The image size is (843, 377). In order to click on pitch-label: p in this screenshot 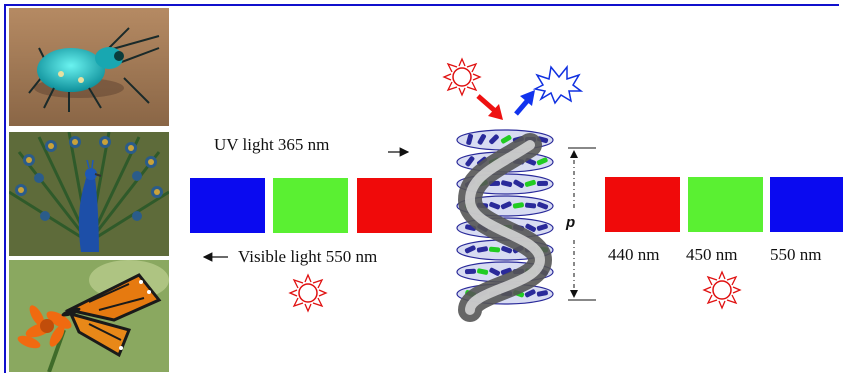, I will do `click(571, 222)`.